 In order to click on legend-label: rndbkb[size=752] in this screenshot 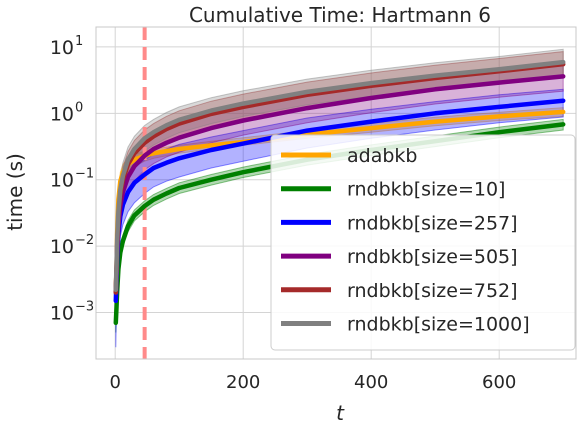, I will do `click(432, 291)`.